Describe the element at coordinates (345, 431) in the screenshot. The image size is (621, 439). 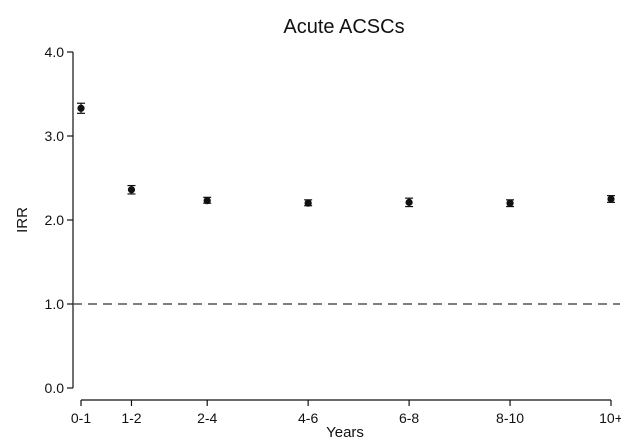
I see `x-axis-label: Years` at that location.